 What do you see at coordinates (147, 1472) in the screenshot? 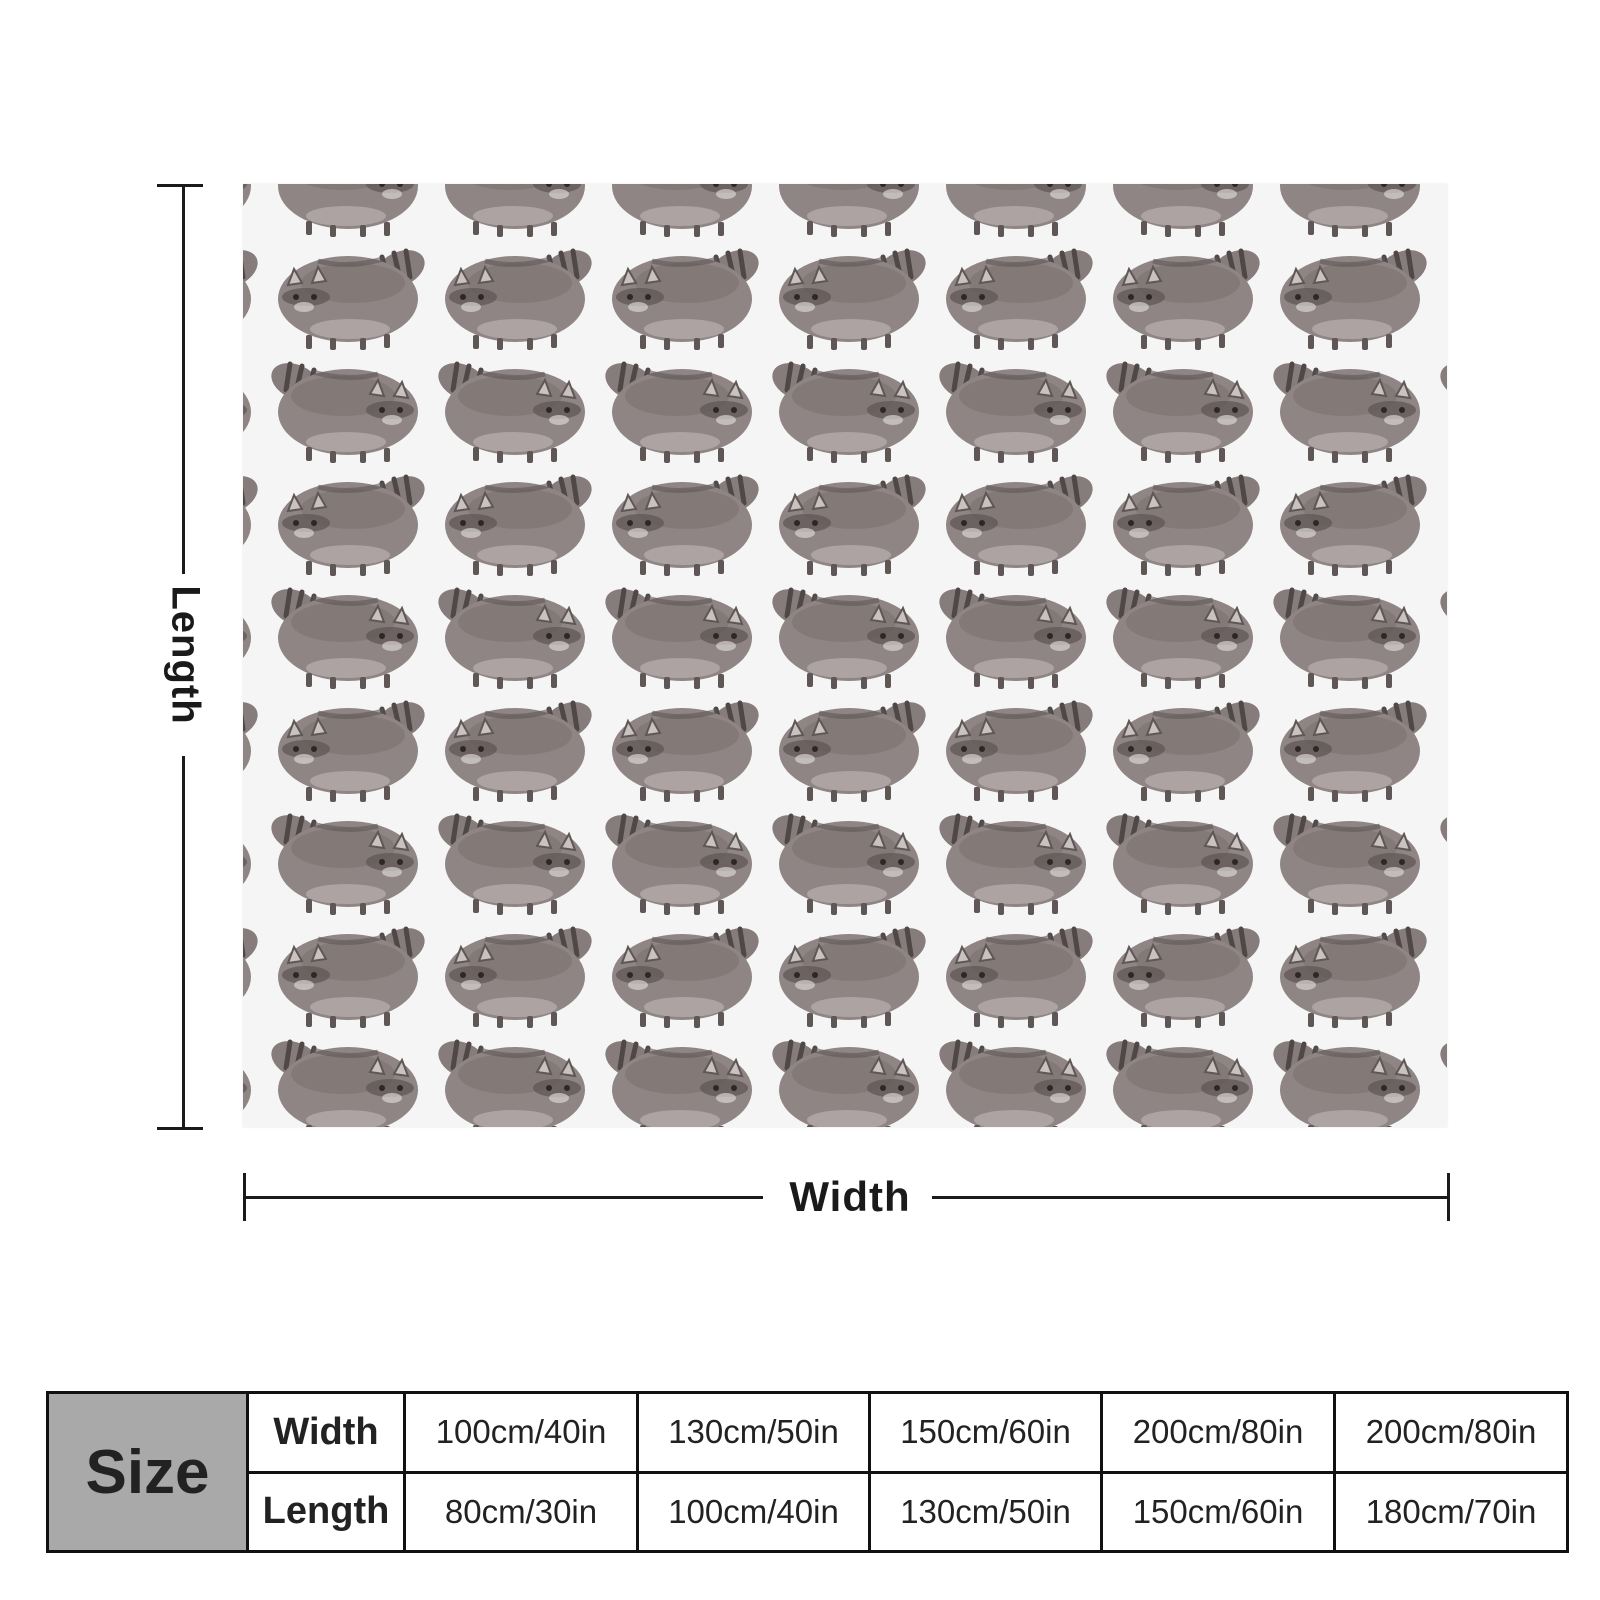
I see `size-header: Size` at bounding box center [147, 1472].